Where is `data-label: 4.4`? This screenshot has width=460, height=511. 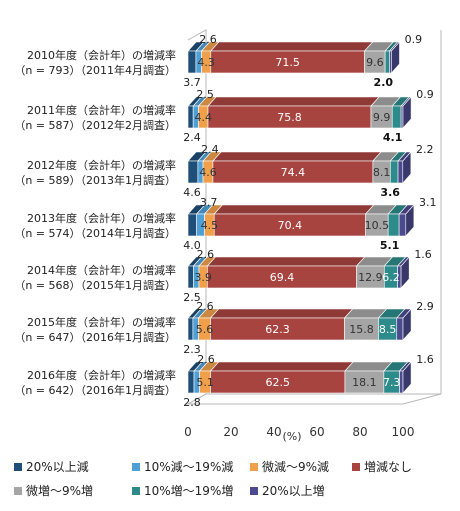 data-label: 4.4 is located at coordinates (204, 117).